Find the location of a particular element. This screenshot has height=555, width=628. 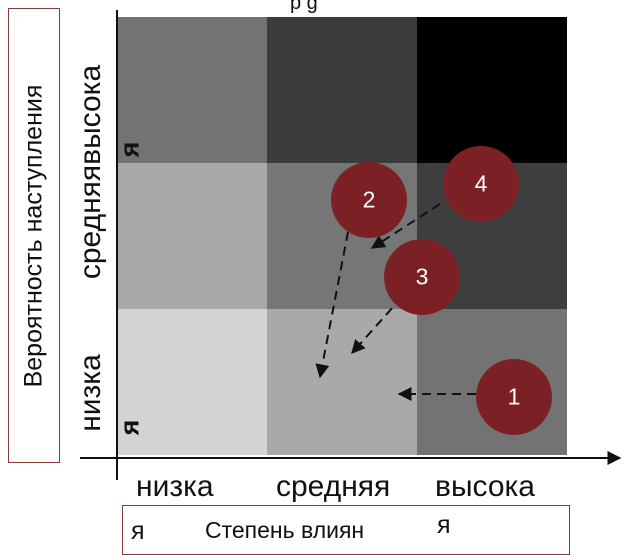

cell-prob-low-impact-mid is located at coordinates (342, 382).